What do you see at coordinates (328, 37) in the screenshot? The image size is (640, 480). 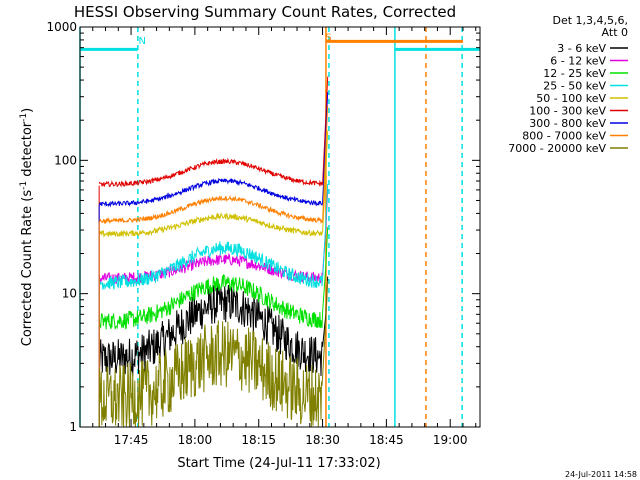 I see `annotation-s: S` at bounding box center [328, 37].